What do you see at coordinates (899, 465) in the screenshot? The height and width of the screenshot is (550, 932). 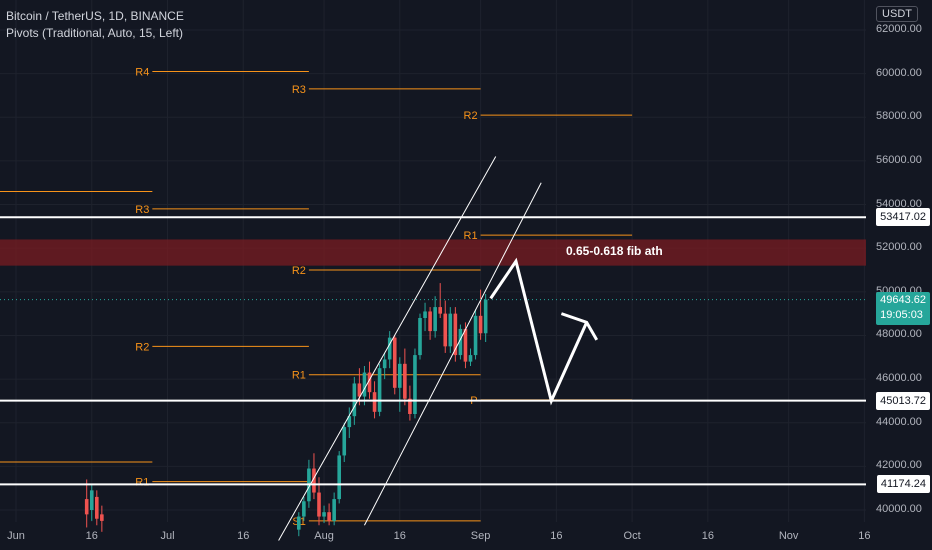 I see `price-tick-label: 42000.00` at bounding box center [899, 465].